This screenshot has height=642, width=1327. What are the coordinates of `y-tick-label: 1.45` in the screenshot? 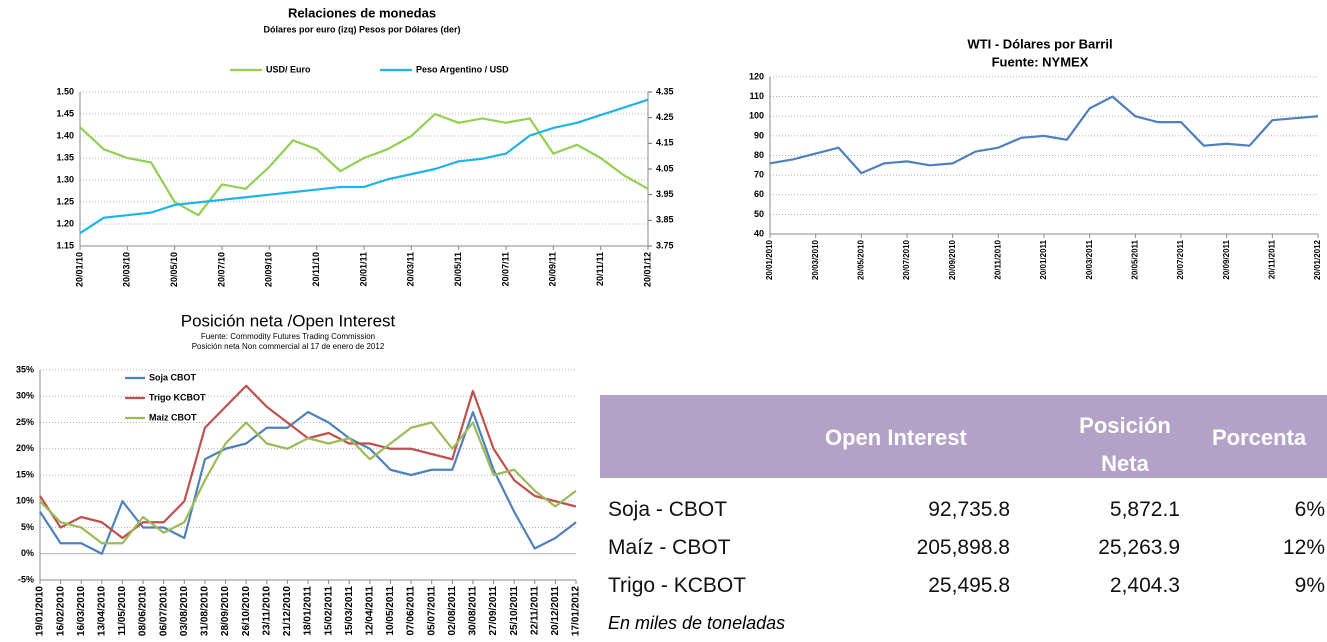 It's located at (65, 113).